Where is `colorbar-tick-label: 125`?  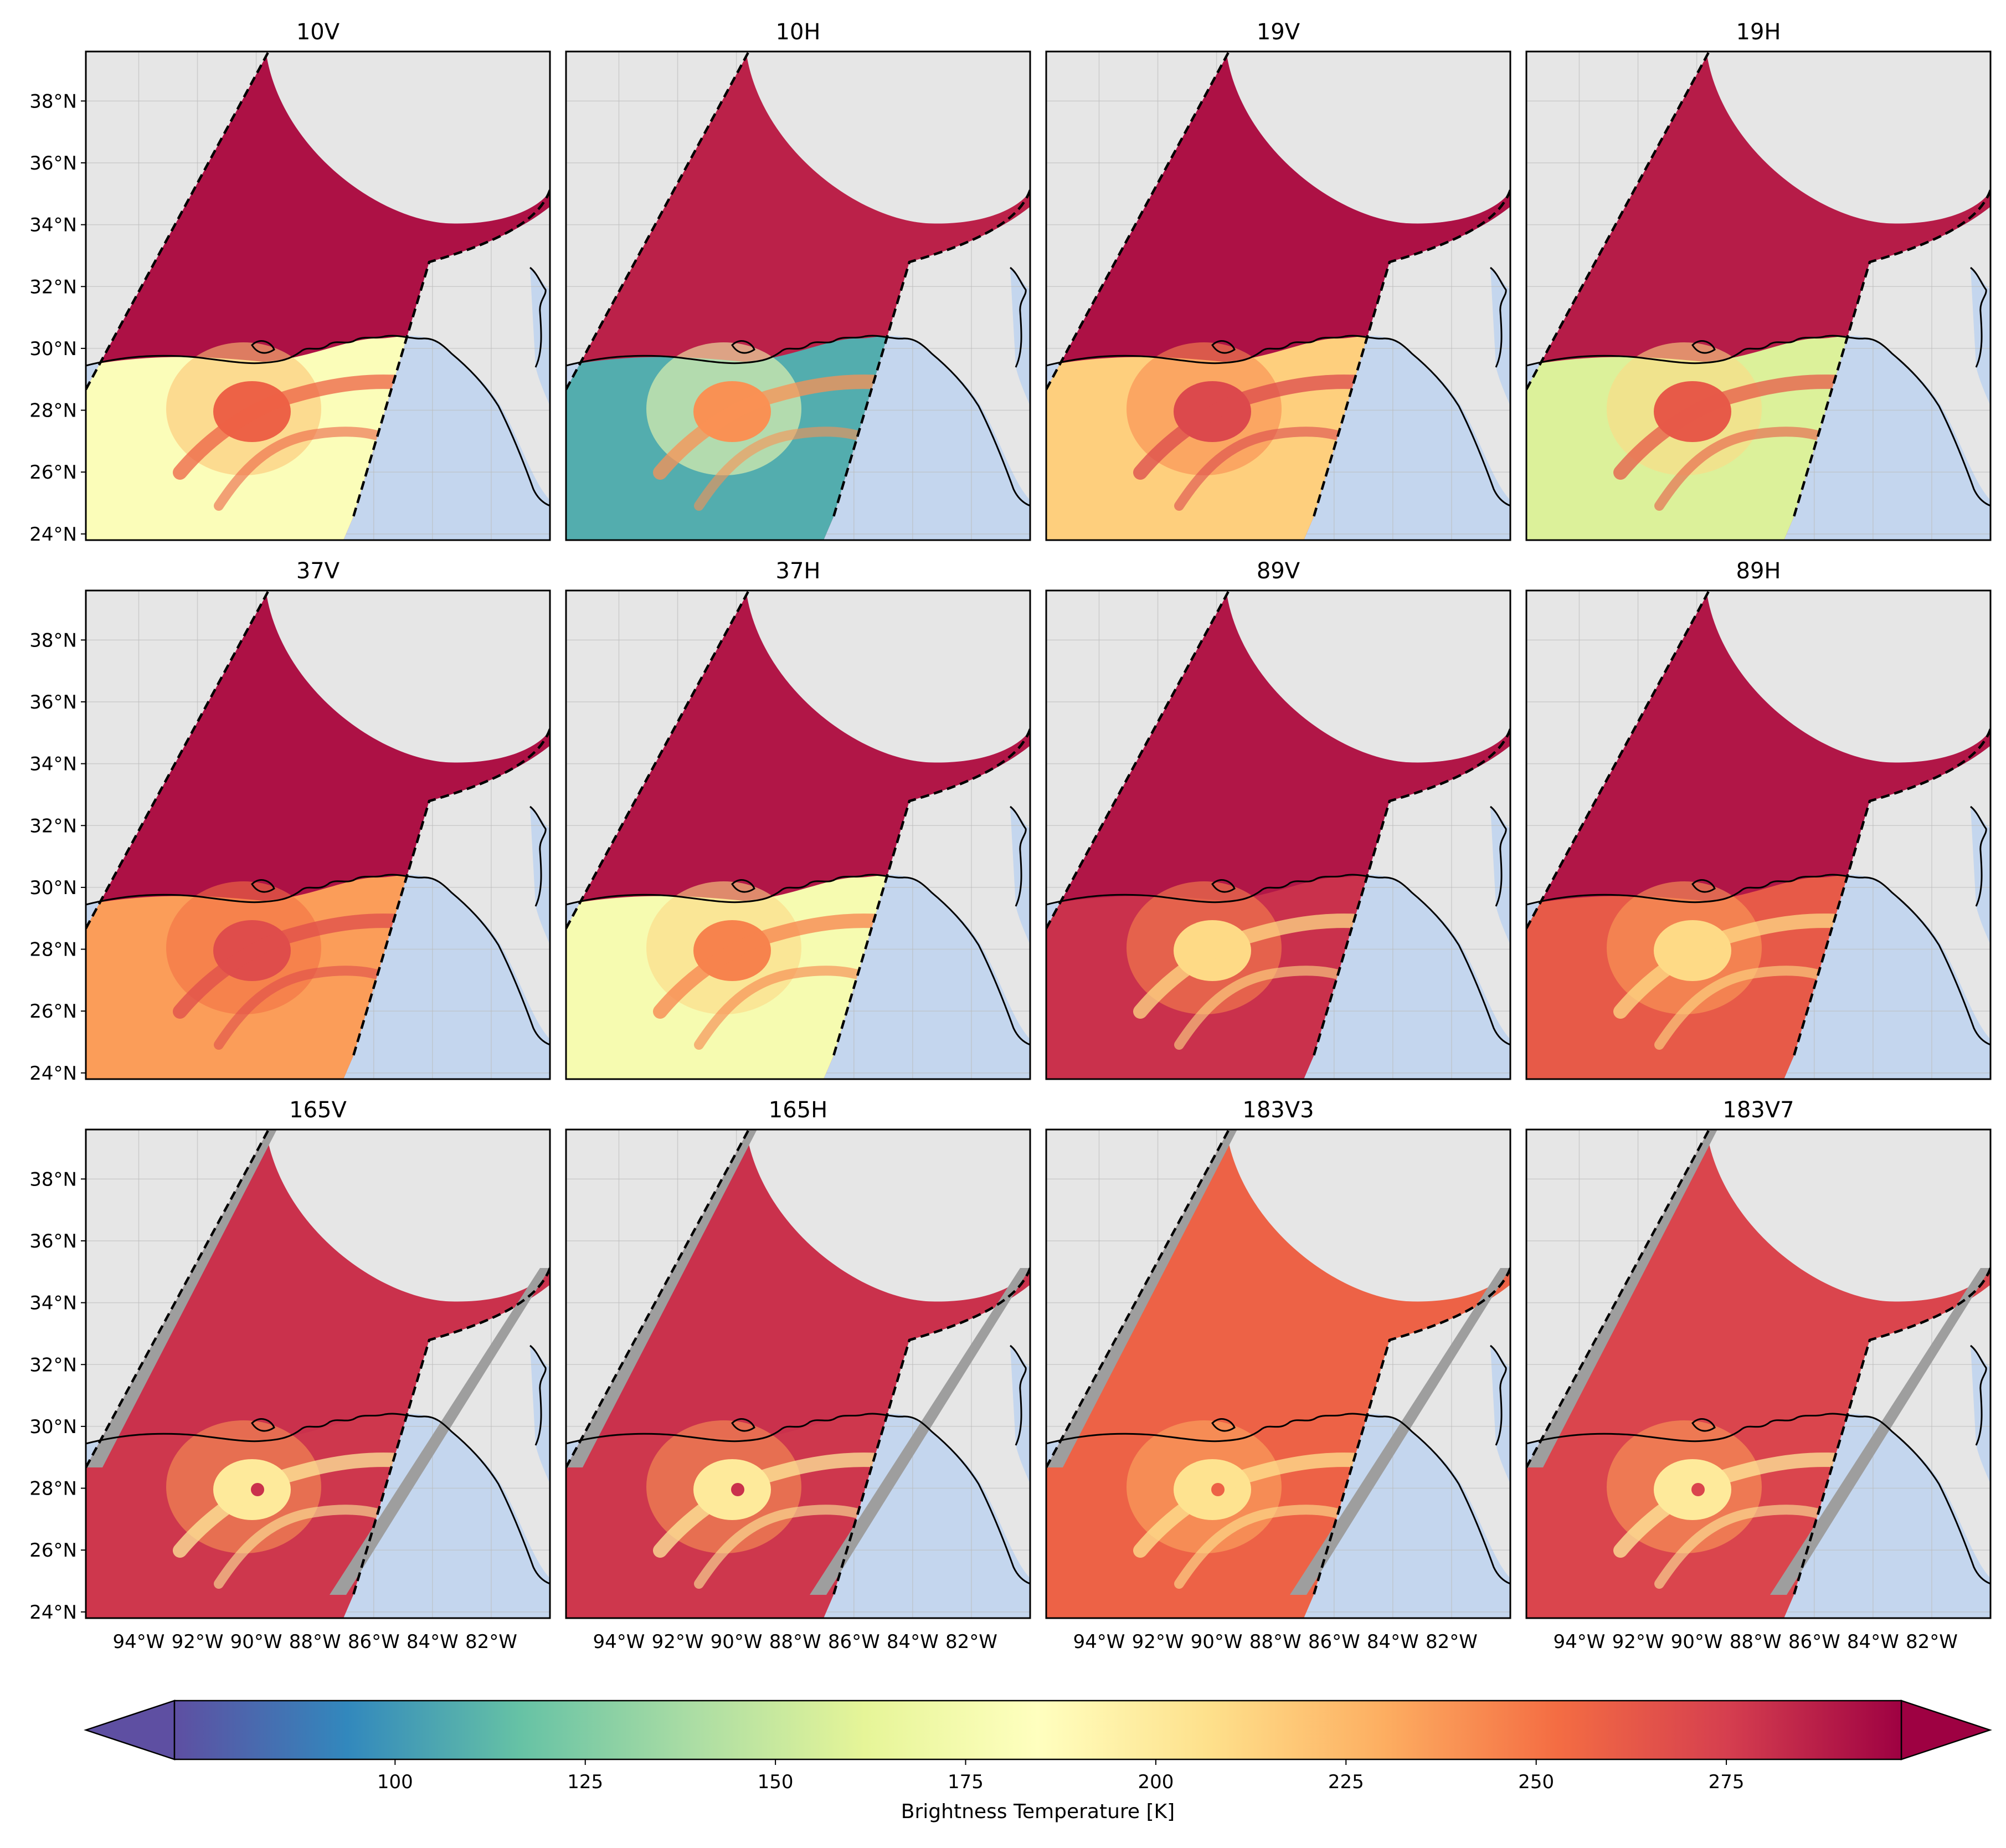 colorbar-tick-label: 125 is located at coordinates (585, 1782).